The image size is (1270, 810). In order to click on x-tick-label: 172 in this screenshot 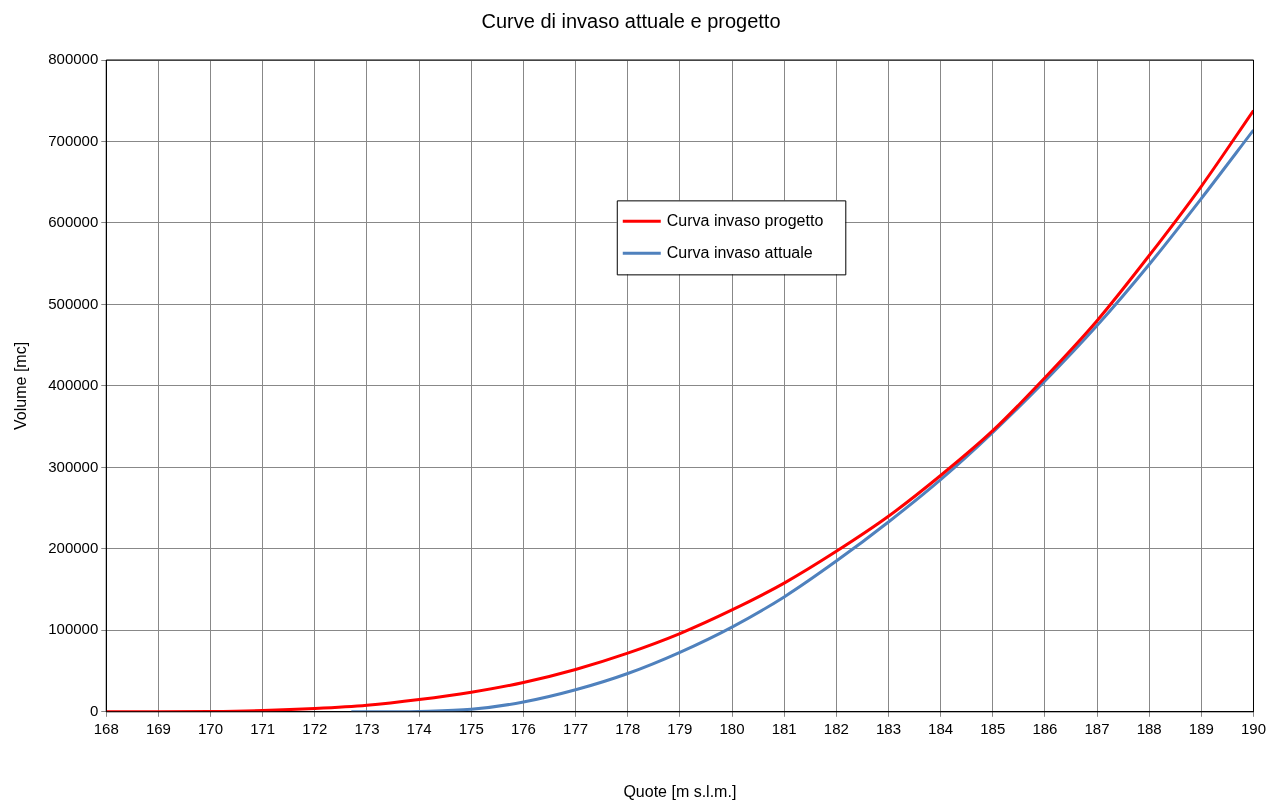, I will do `click(315, 728)`.